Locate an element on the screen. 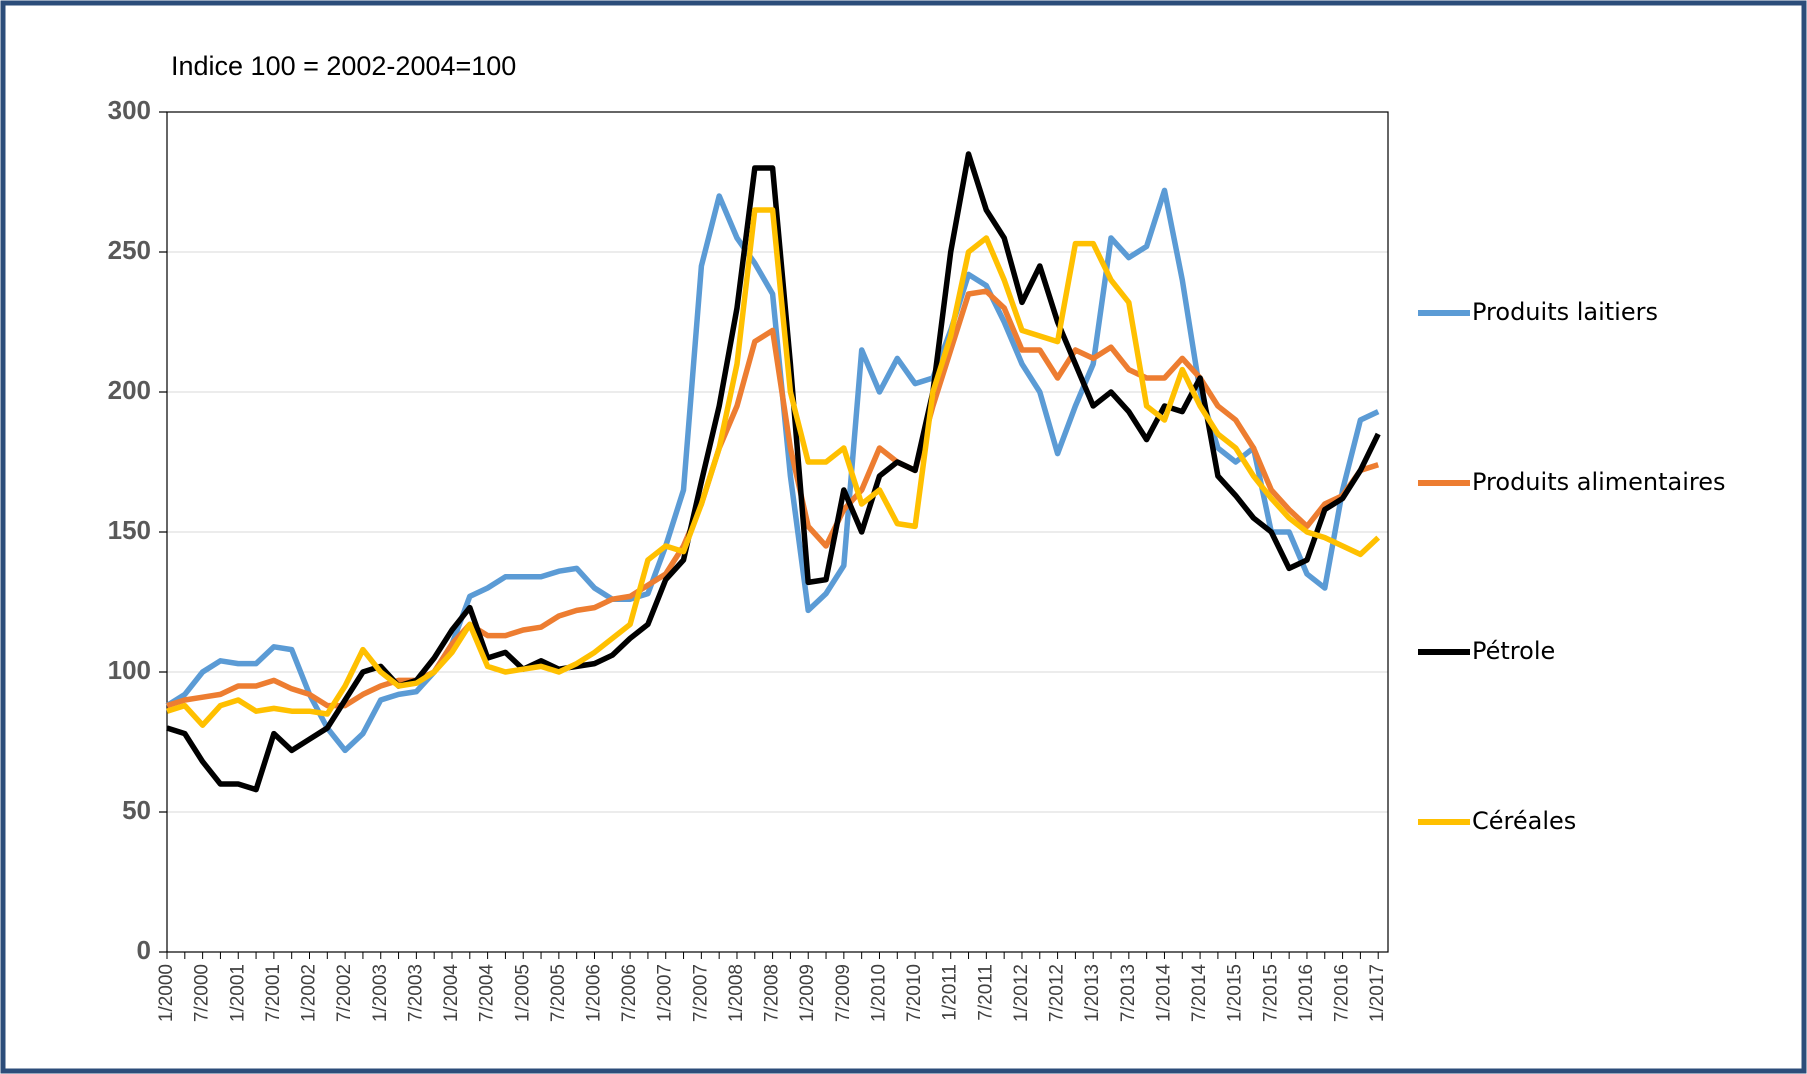 Image resolution: width=1807 pixels, height=1074 pixels. legend-label: Pétrole is located at coordinates (1513, 651).